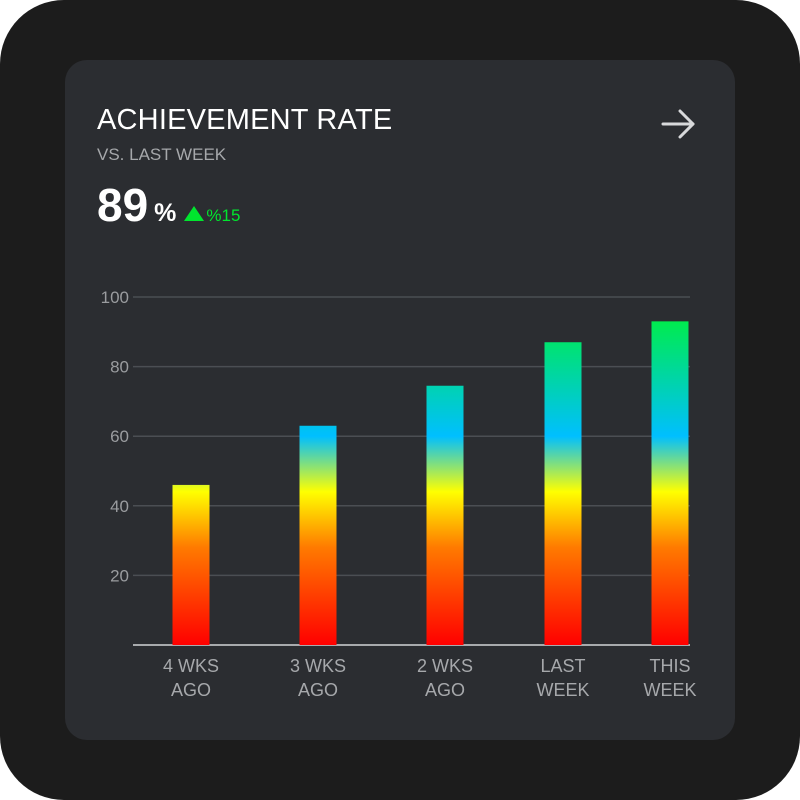 The width and height of the screenshot is (800, 800). What do you see at coordinates (445, 666) in the screenshot?
I see `x-tick-label: 2 WKS` at bounding box center [445, 666].